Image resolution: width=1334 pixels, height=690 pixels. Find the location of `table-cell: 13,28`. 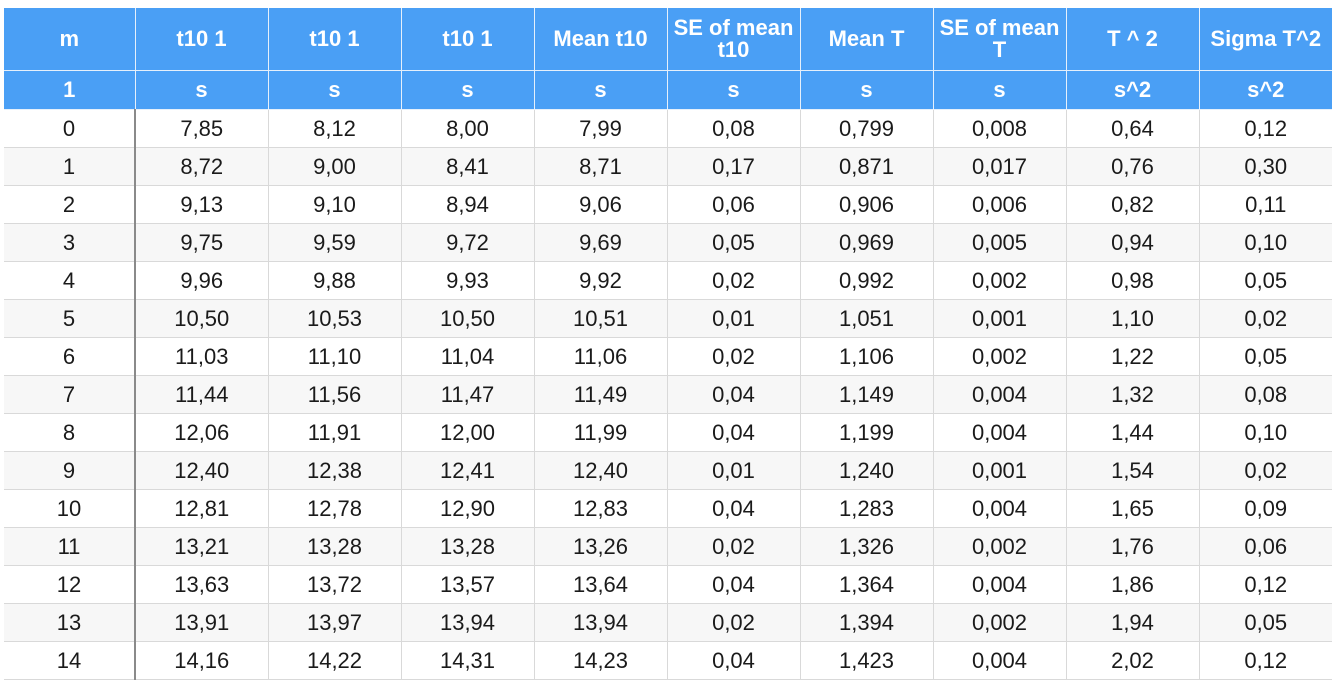

table-cell: 13,28 is located at coordinates (468, 546).